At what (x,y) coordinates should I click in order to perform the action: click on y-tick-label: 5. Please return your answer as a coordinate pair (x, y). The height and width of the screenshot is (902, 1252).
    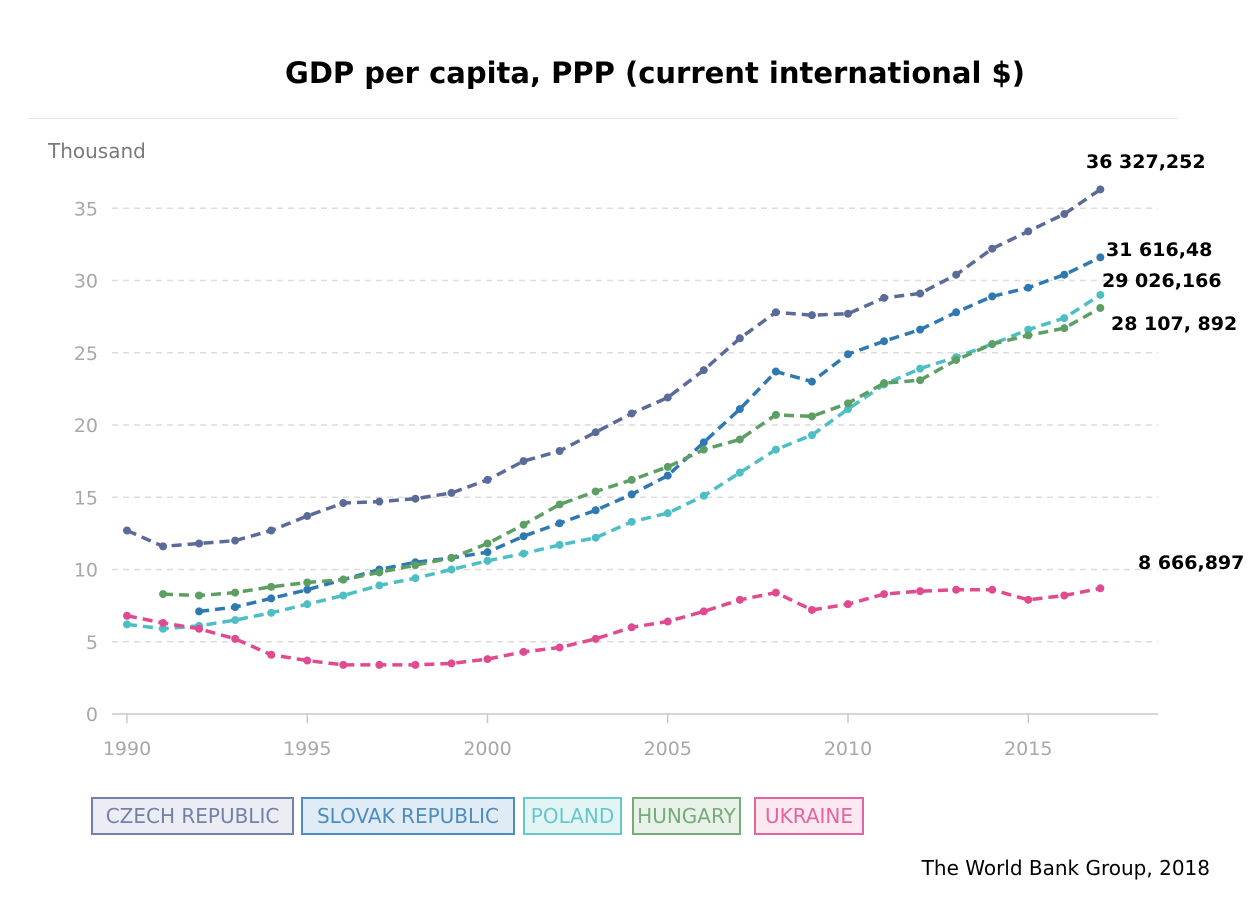
    Looking at the image, I should click on (92, 643).